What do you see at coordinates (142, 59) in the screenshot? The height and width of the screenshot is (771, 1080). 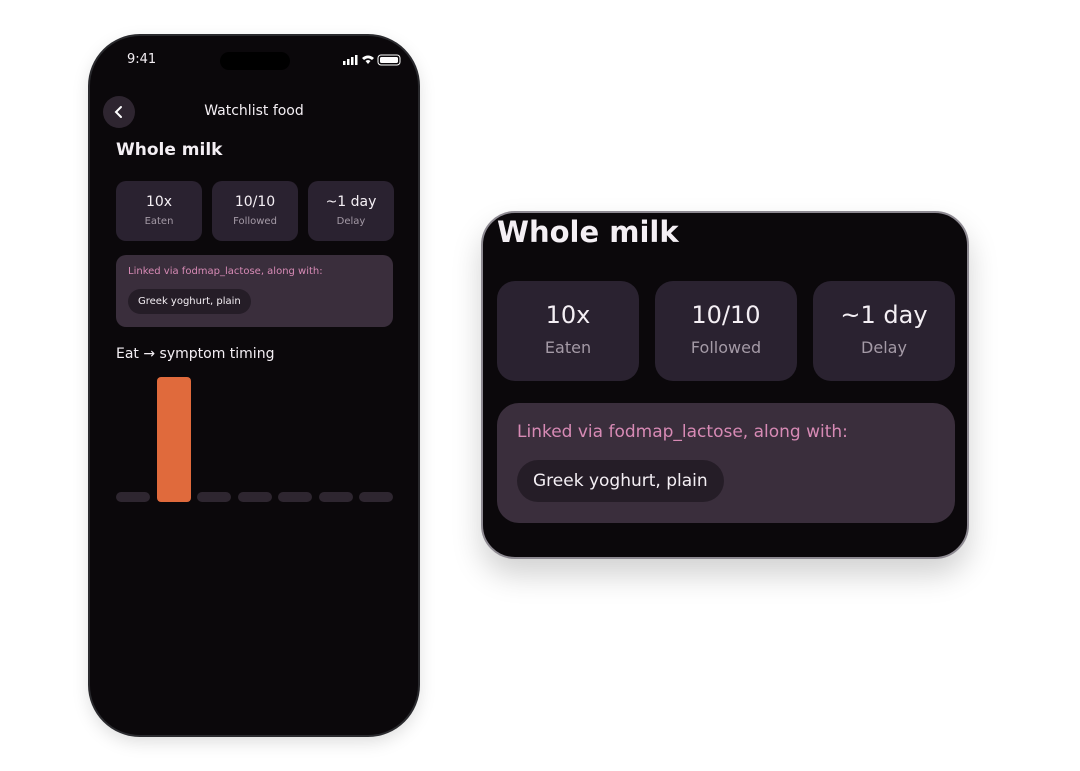 I see `status-time: 9:41` at bounding box center [142, 59].